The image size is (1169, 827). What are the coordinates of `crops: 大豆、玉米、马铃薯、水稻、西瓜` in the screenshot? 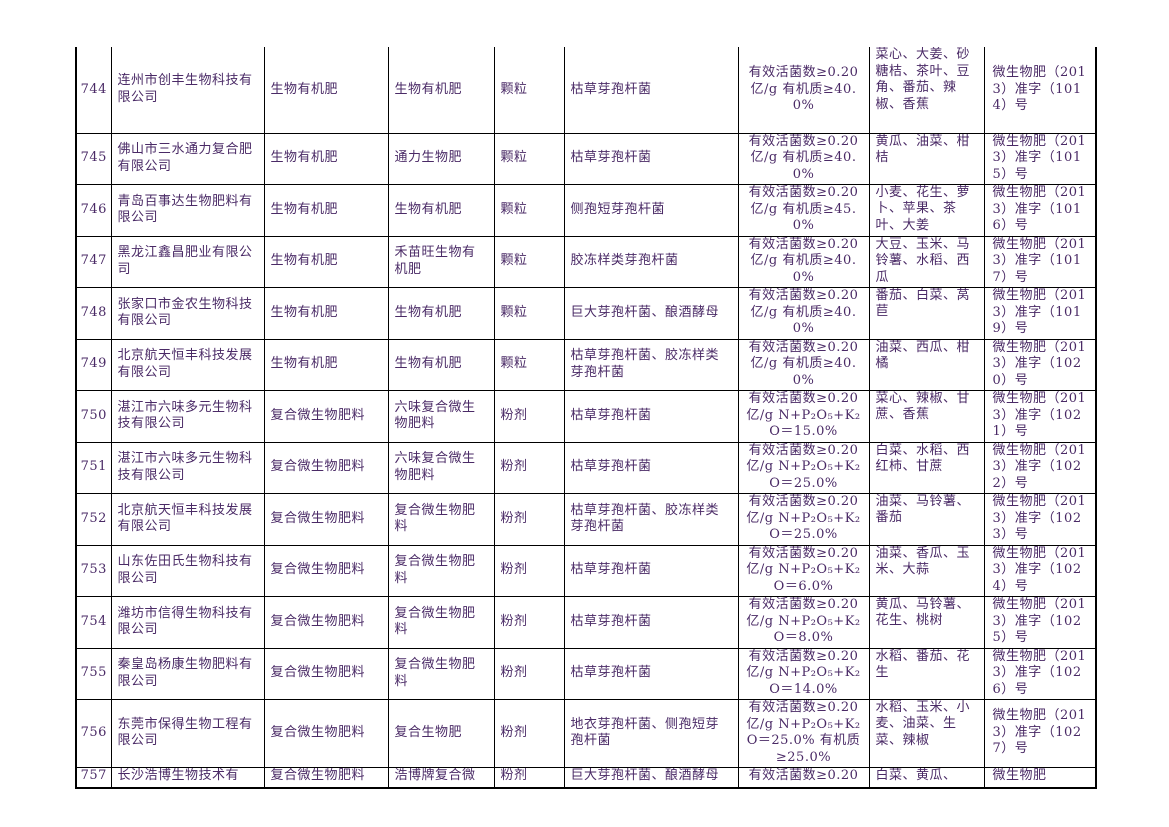 It's located at (926, 261).